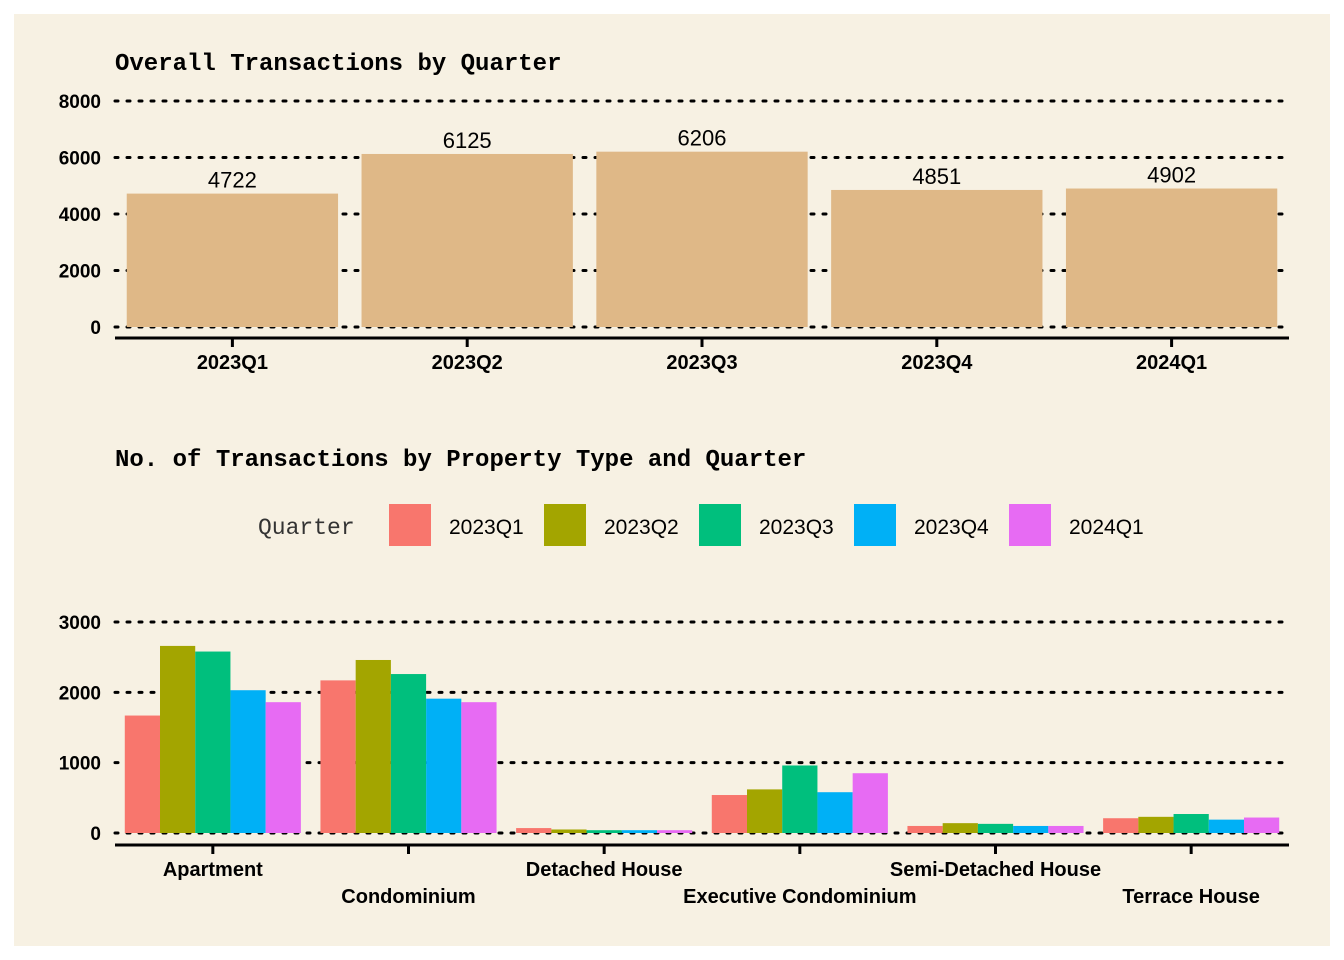  What do you see at coordinates (1171, 363) in the screenshot?
I see `top-x-tick-label: 2024Q1` at bounding box center [1171, 363].